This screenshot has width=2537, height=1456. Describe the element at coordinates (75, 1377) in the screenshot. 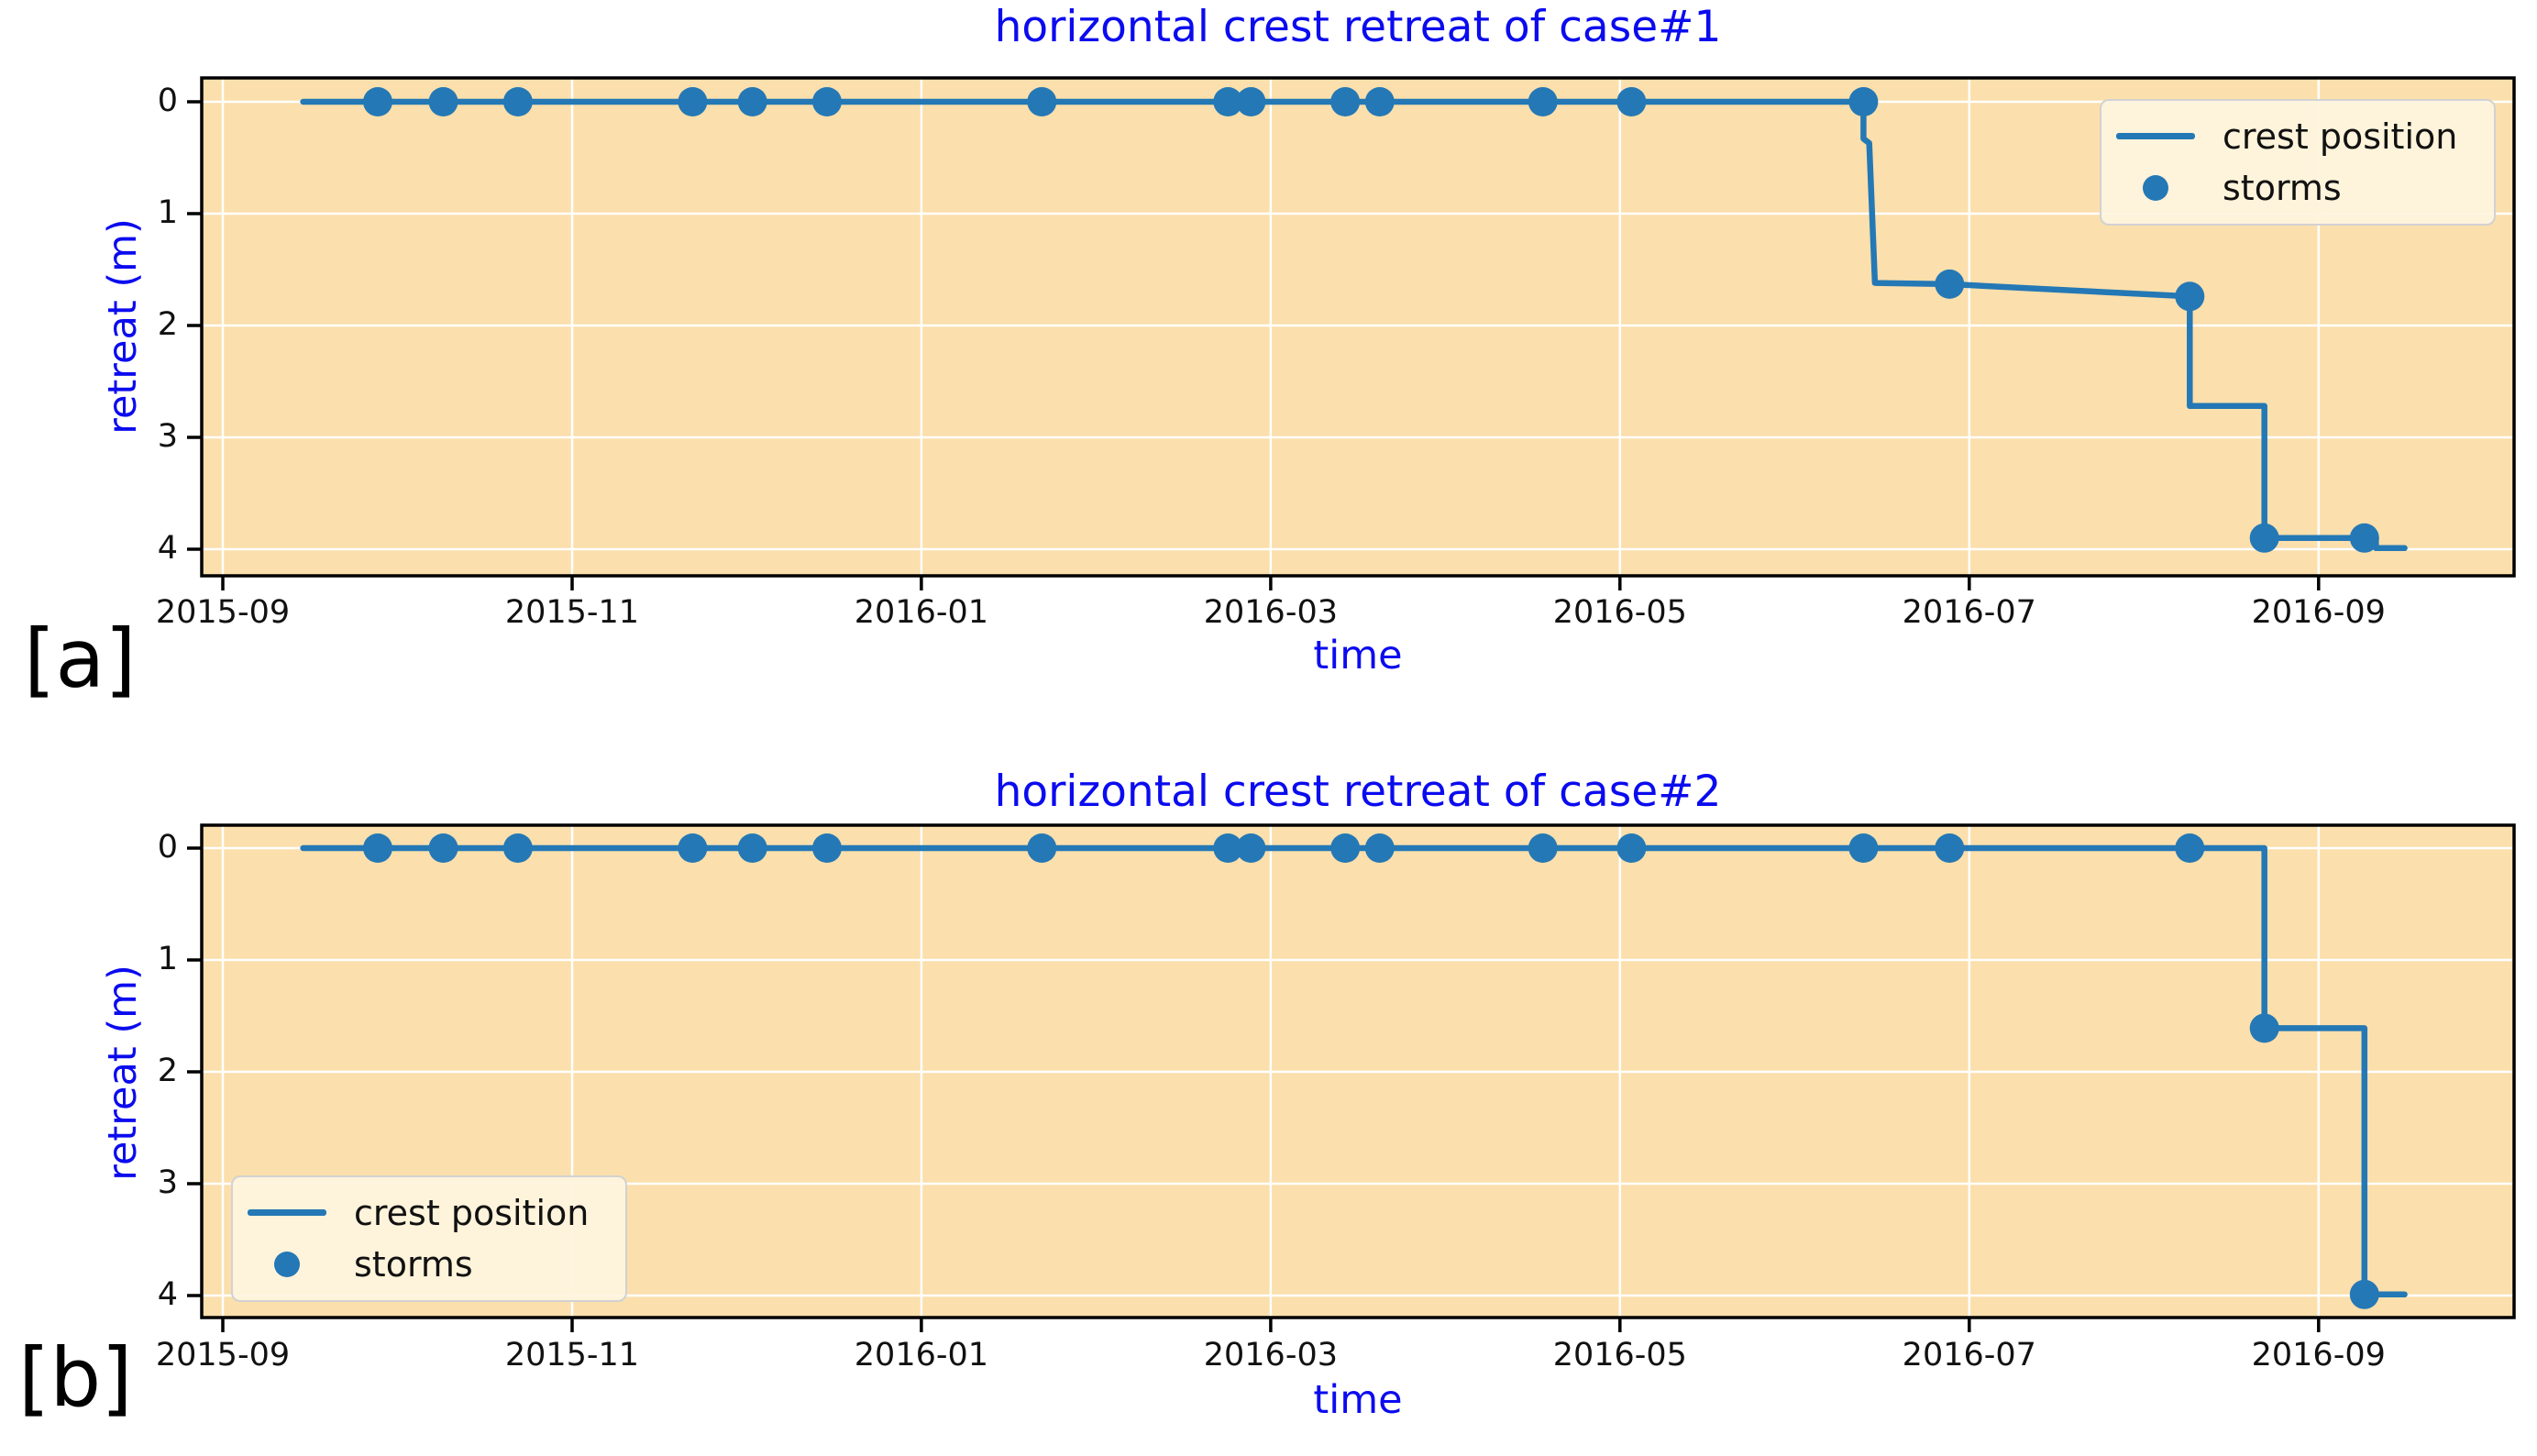

I see `panel-b-corner-label: [b]` at that location.